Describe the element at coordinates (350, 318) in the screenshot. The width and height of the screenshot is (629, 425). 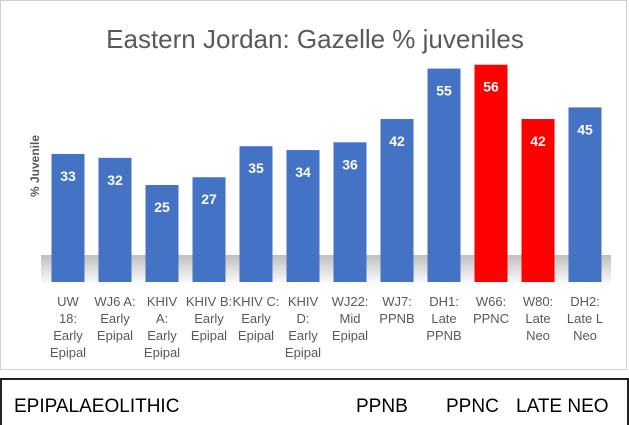
I see `x-tick-label: WJ22: Mid Epipal` at that location.